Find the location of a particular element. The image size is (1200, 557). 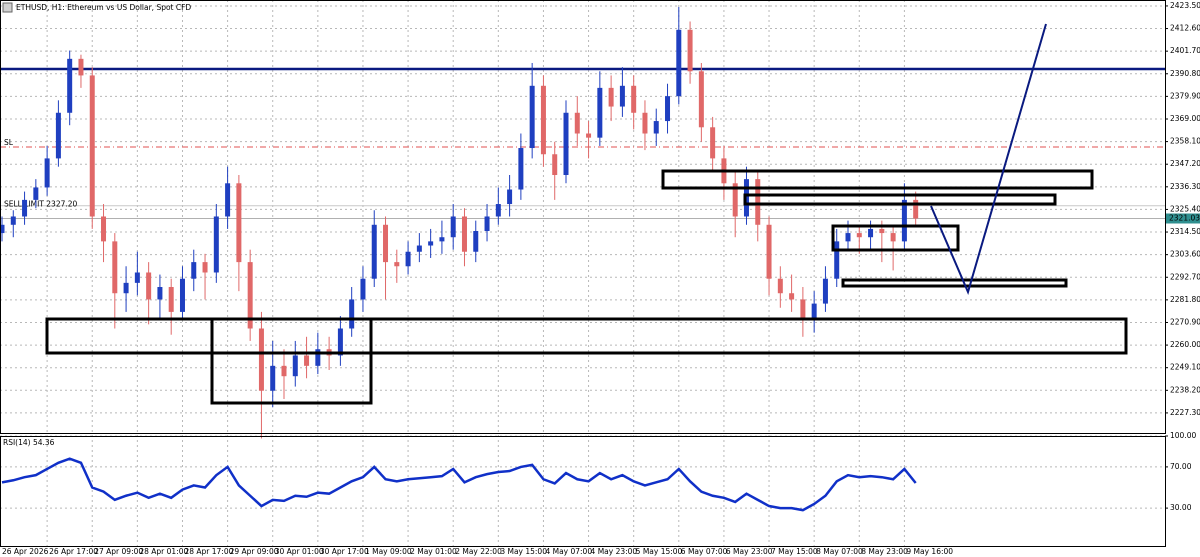

y-tick-label: 2401.70 is located at coordinates (1185, 50).